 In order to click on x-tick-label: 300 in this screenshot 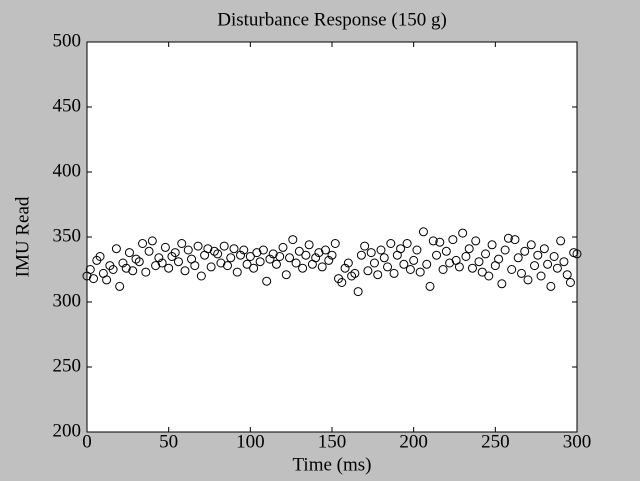, I will do `click(577, 441)`.